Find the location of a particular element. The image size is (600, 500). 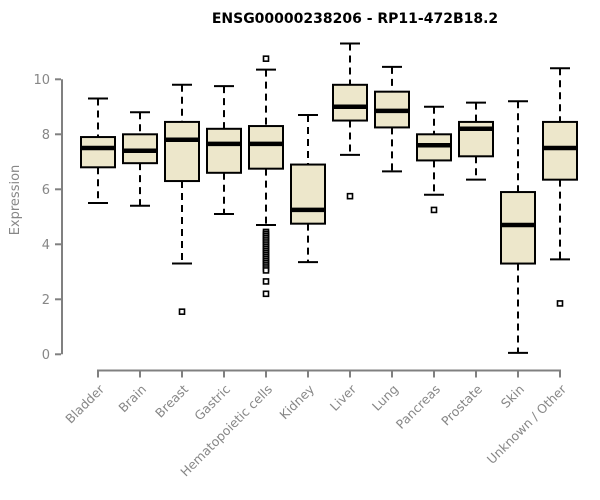

boxplot-pancreas is located at coordinates (434, 159).